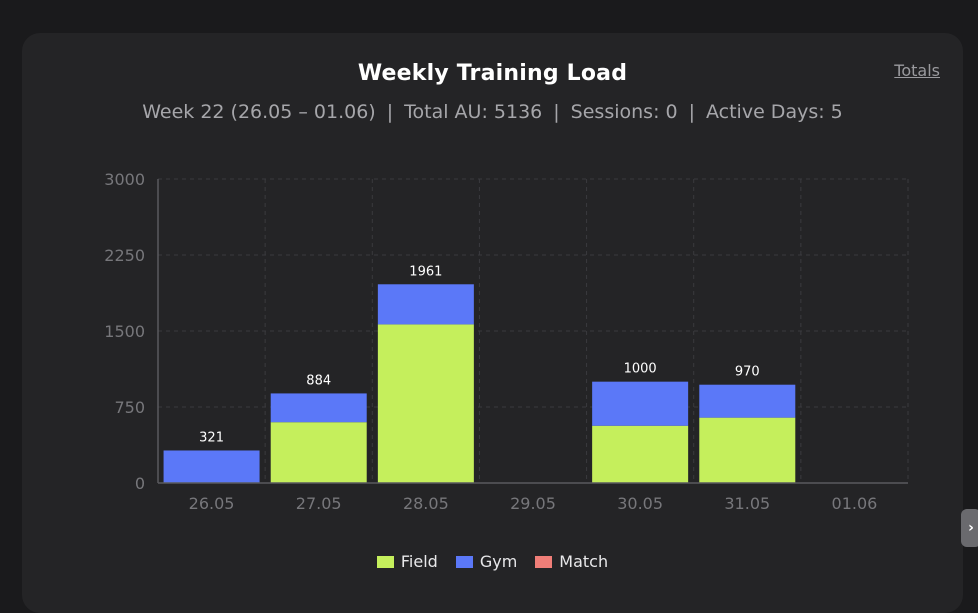 The height and width of the screenshot is (613, 978). I want to click on data-label: 1961, so click(425, 271).